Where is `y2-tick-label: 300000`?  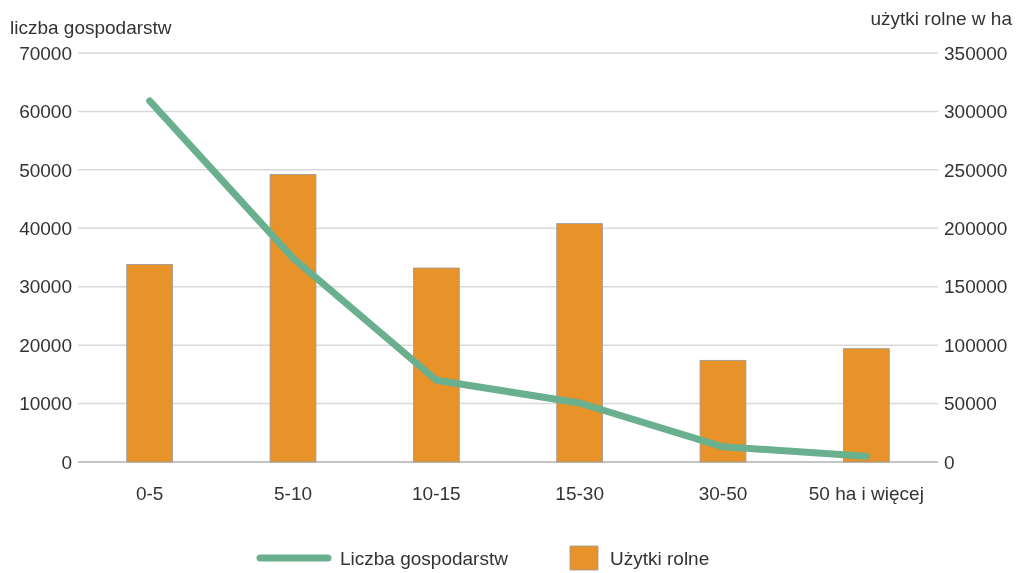
y2-tick-label: 300000 is located at coordinates (976, 112).